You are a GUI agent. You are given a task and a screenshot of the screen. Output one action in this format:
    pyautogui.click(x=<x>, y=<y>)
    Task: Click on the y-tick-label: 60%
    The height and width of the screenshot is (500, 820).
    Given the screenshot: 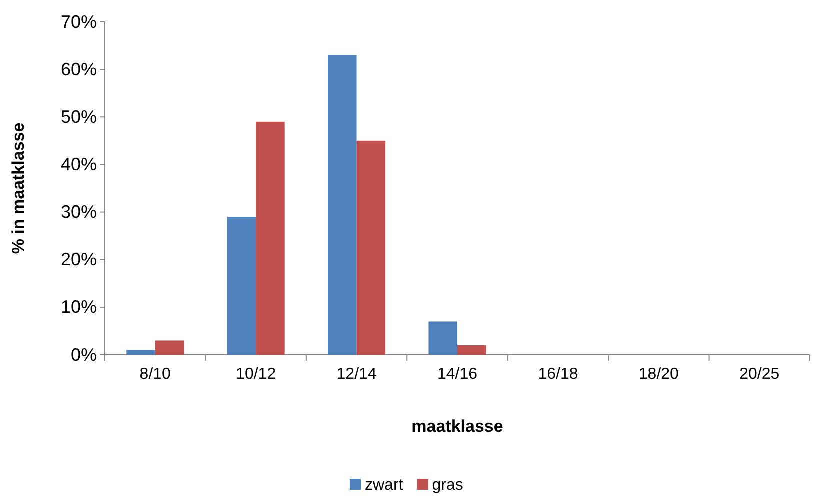 What is the action you would take?
    pyautogui.click(x=78, y=69)
    